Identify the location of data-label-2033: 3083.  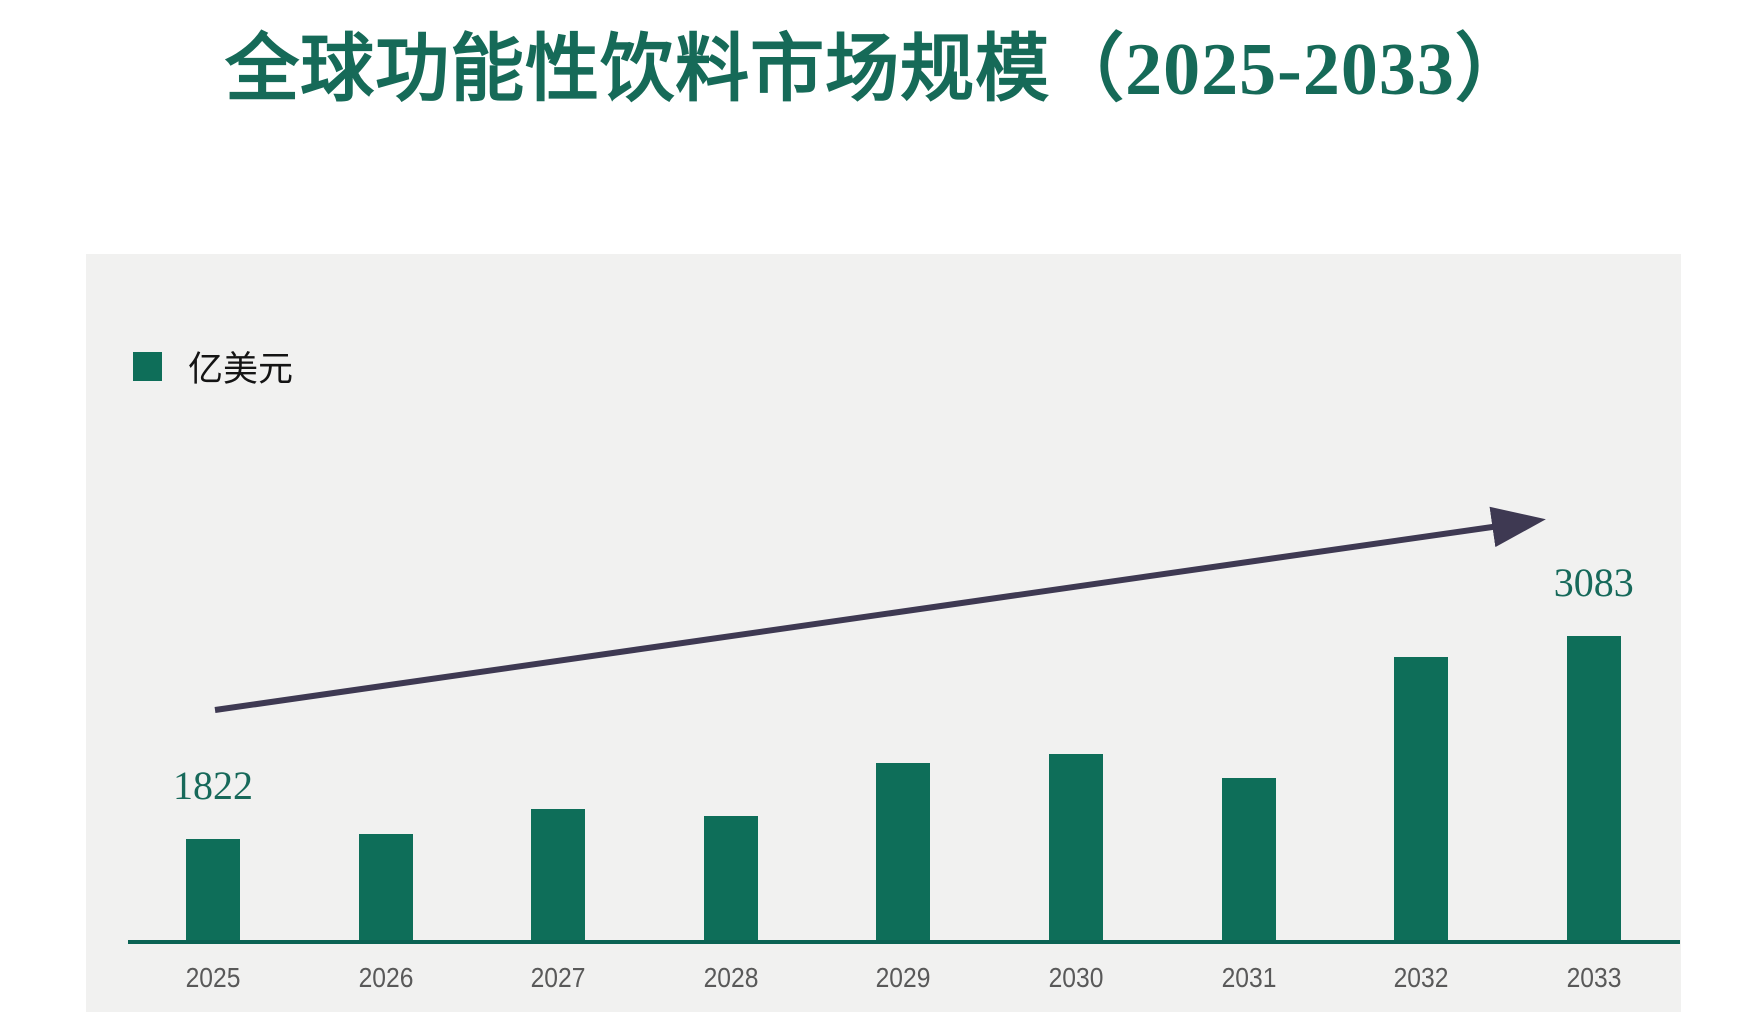
(1593, 582).